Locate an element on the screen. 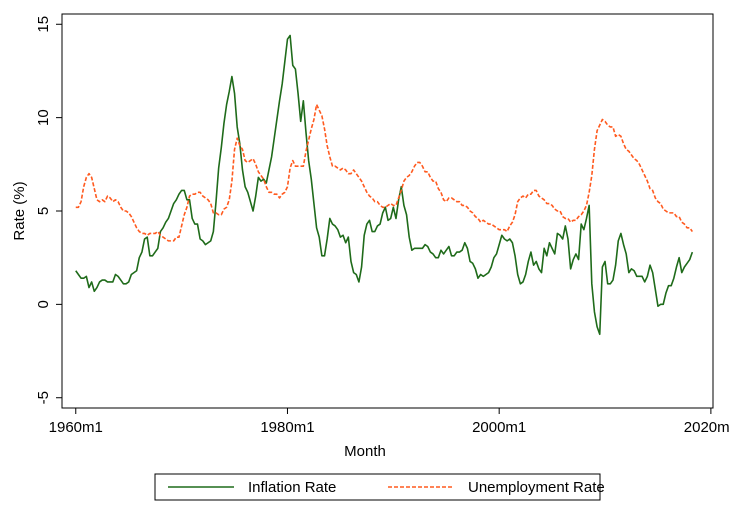 The height and width of the screenshot is (507, 730). y-axis-label: Rate (%) is located at coordinates (19, 210).